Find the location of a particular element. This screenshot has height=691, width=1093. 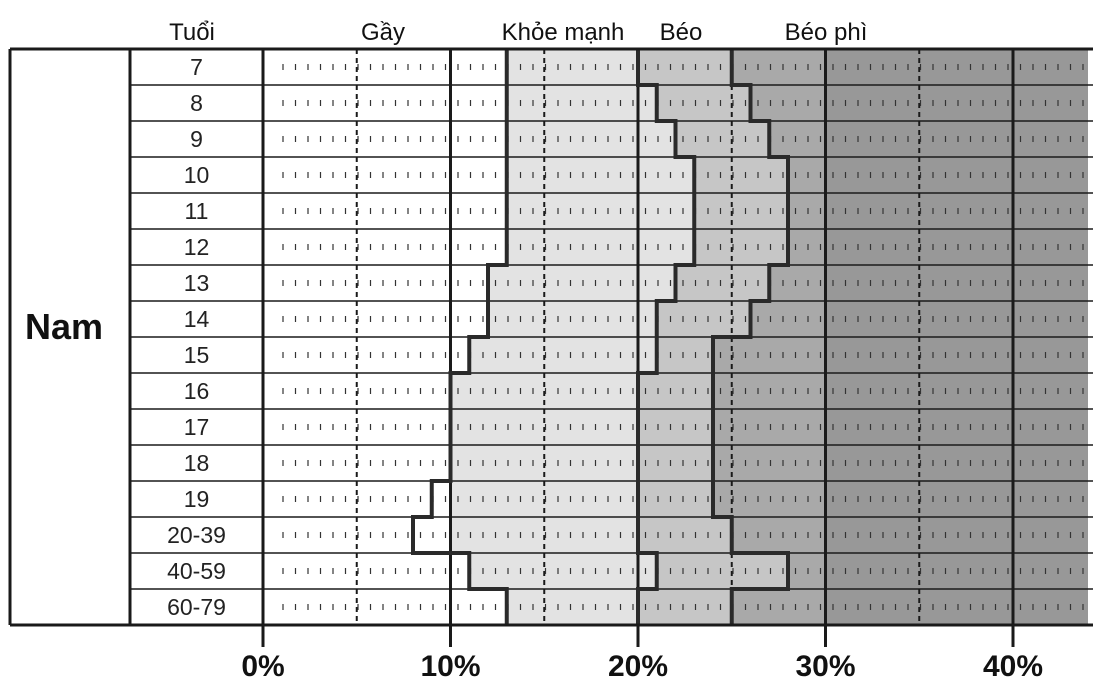

band-label-underweight: Gầy is located at coordinates (383, 32).